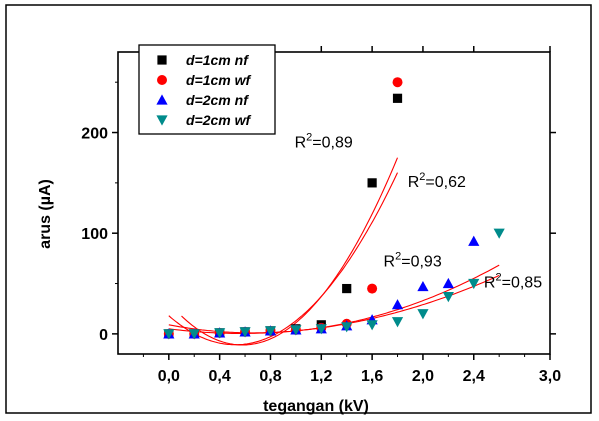 The image size is (599, 421). I want to click on y-tick-label: 0, so click(103, 335).